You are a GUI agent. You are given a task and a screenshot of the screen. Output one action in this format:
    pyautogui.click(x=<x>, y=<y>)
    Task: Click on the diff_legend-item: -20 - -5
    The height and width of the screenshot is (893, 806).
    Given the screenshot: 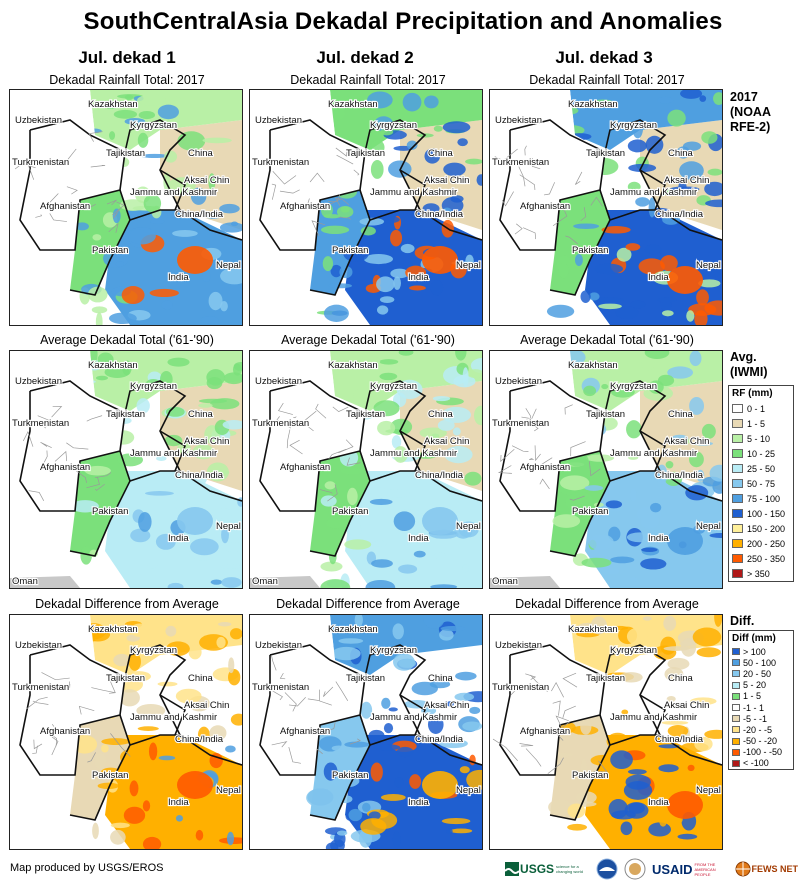 What is the action you would take?
    pyautogui.click(x=761, y=729)
    